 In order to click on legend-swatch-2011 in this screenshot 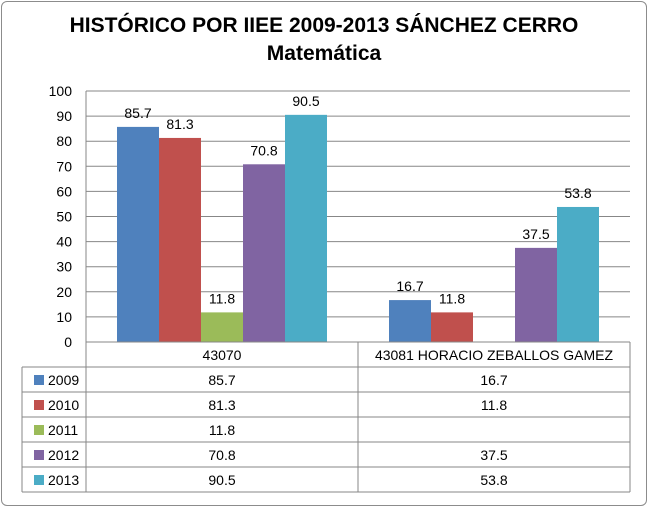, I will do `click(39, 430)`.